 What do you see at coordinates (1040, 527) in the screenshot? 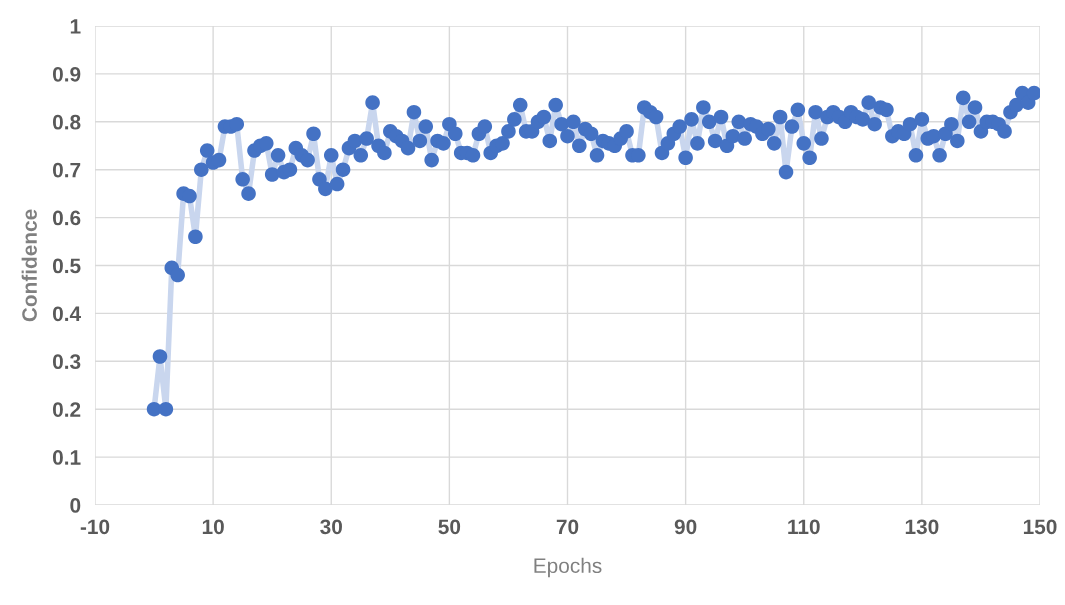
I see `x-tick-label: 150` at bounding box center [1040, 527].